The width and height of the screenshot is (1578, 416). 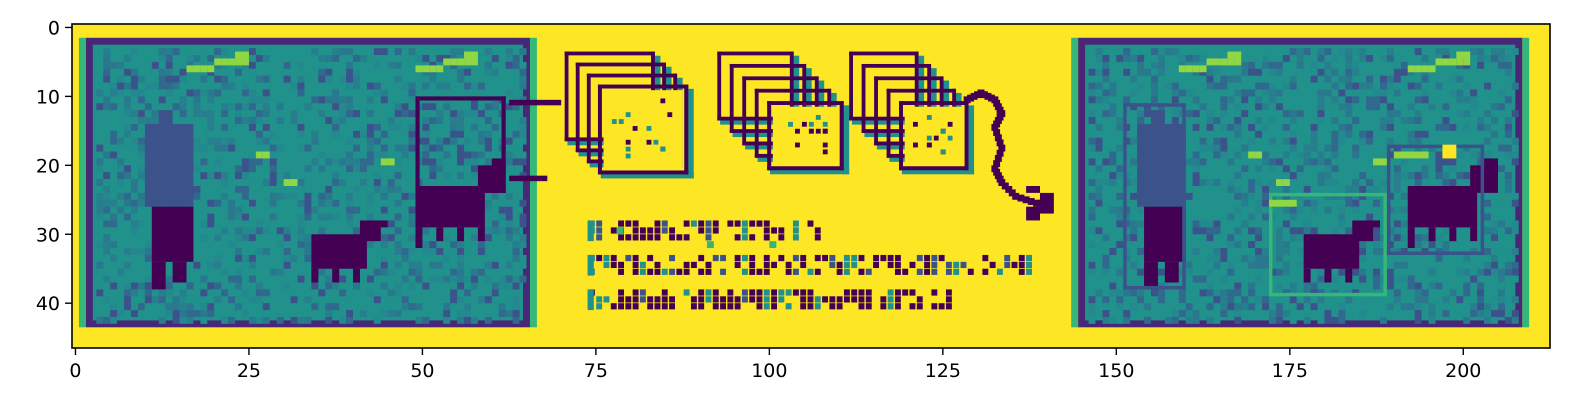 What do you see at coordinates (643, 86) in the screenshot?
I see `feature-map` at bounding box center [643, 86].